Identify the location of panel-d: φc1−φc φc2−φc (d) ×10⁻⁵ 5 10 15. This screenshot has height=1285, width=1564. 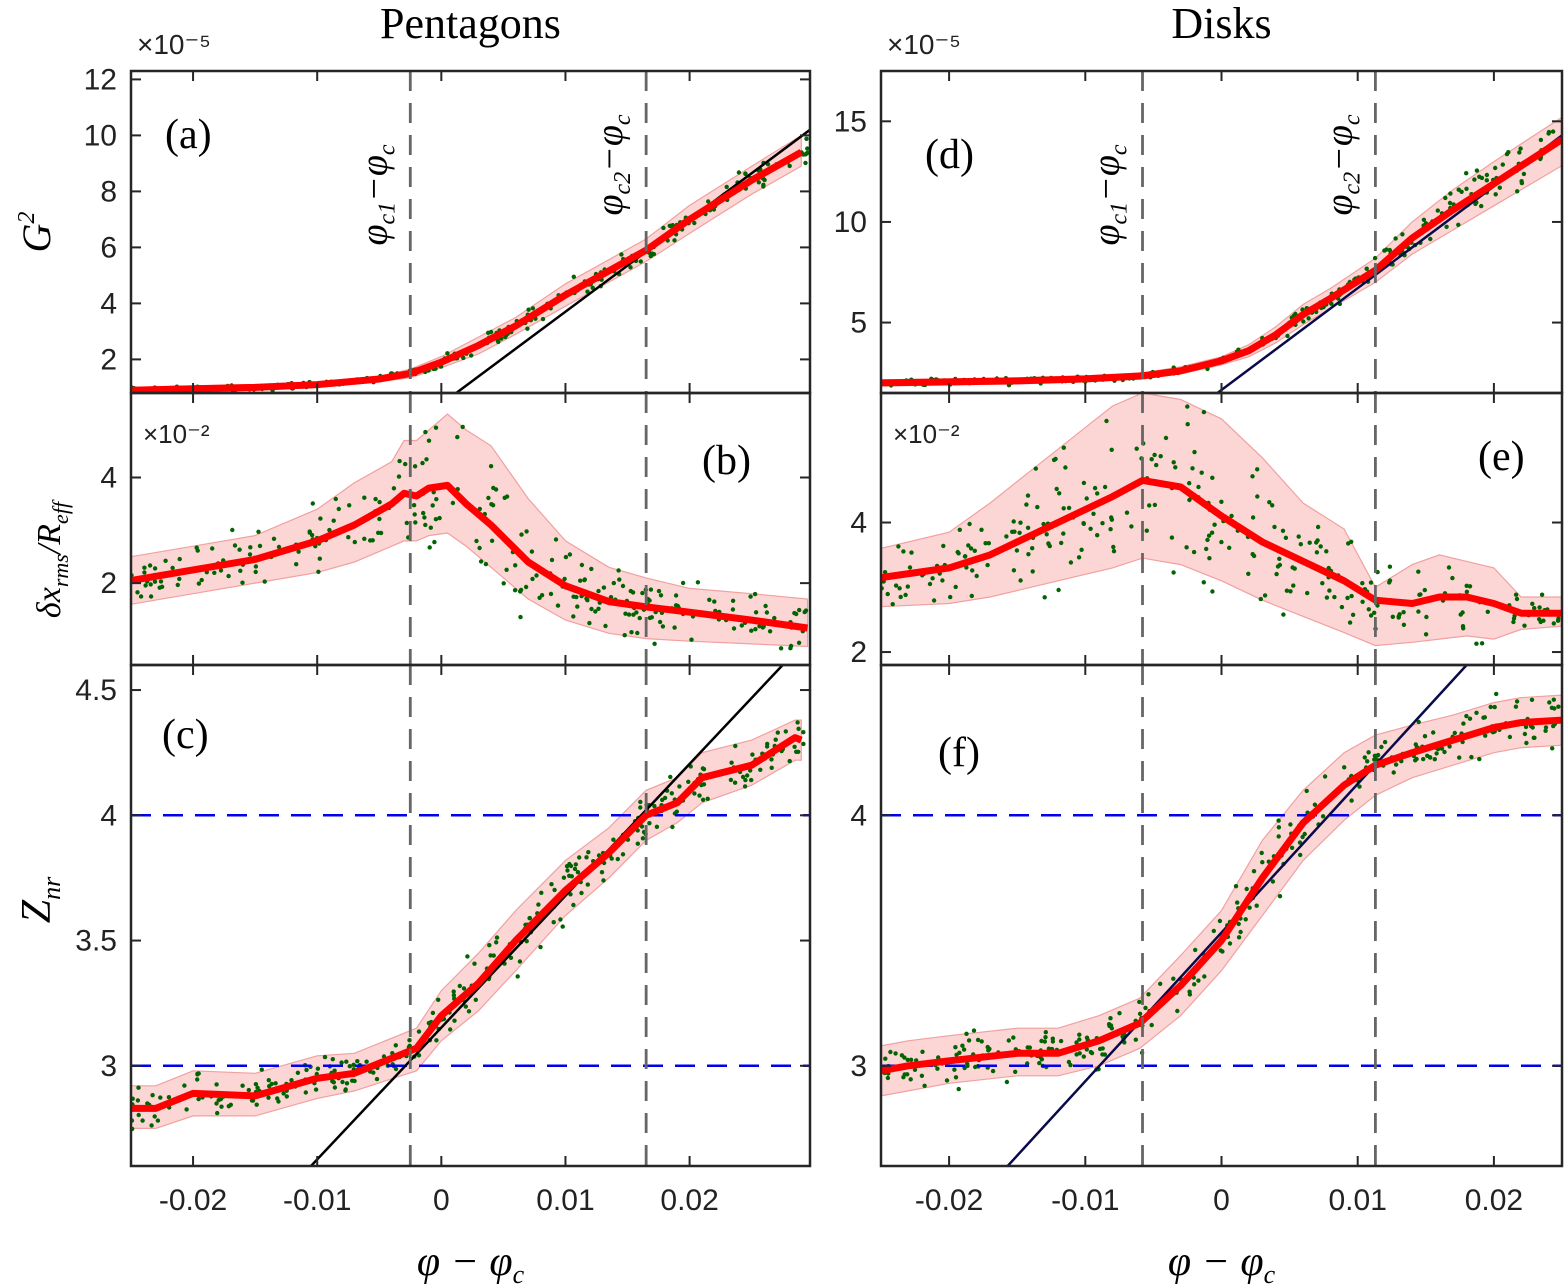
(1199, 212).